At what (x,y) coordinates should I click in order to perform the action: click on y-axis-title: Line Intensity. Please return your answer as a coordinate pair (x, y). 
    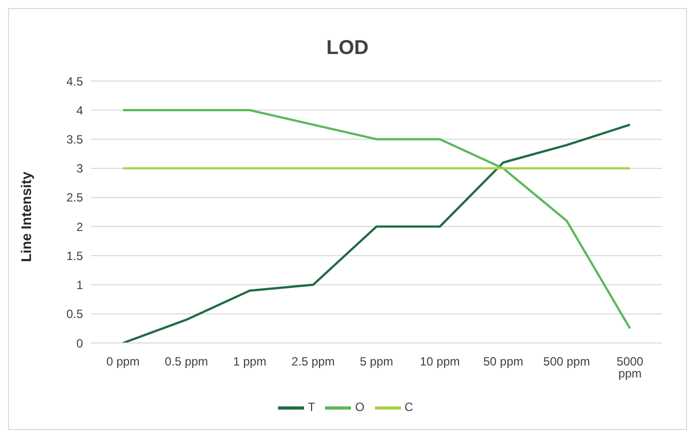
    Looking at the image, I should click on (26, 217).